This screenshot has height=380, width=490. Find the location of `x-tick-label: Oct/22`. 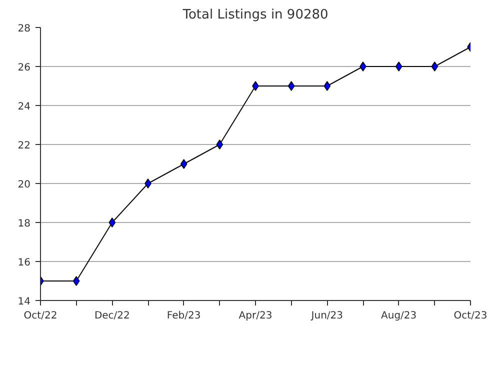

x-tick-label: Oct/22 is located at coordinates (41, 316).